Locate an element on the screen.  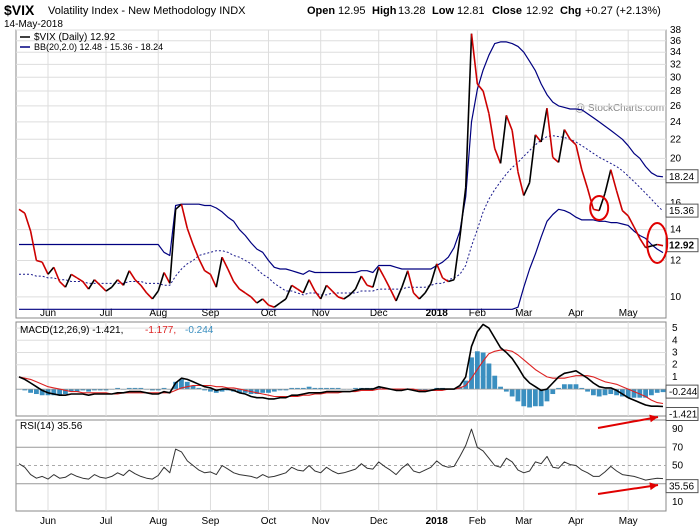
macd-legend-hist: -0.244 is located at coordinates (199, 330).